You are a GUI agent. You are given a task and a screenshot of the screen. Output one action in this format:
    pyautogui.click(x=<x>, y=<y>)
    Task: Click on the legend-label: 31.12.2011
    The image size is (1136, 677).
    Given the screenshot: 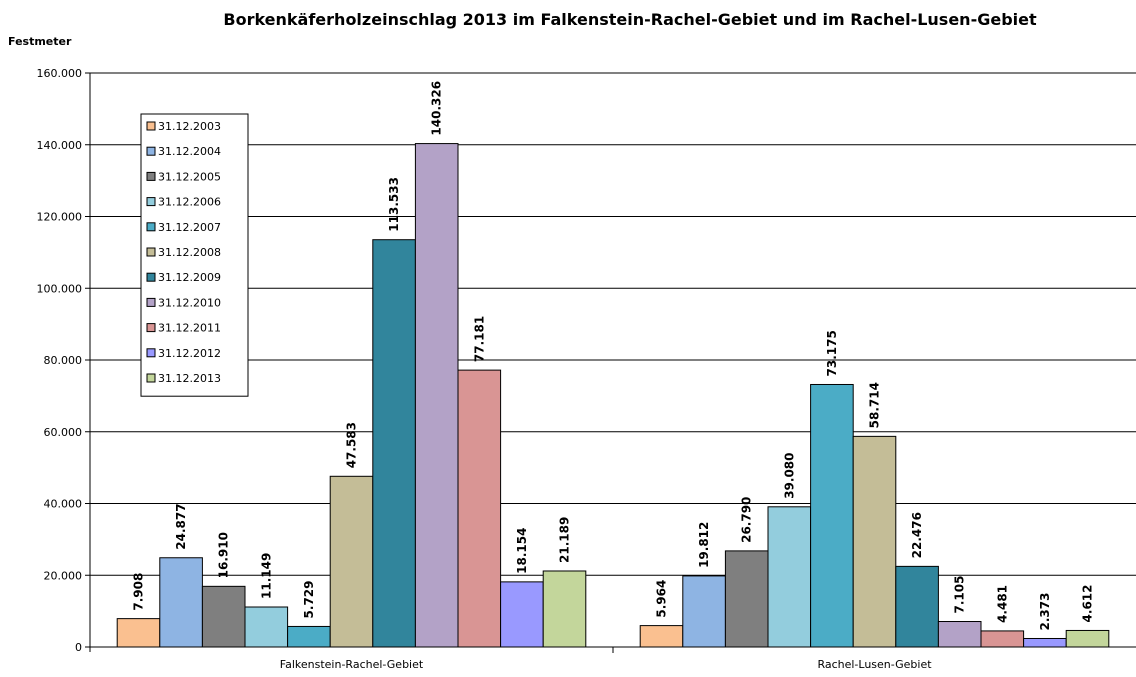 What is the action you would take?
    pyautogui.click(x=189, y=328)
    